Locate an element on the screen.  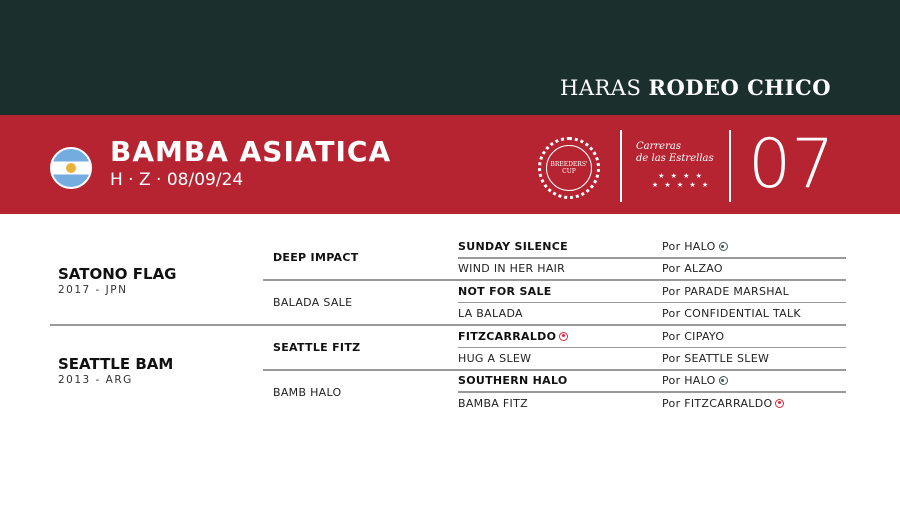
horse-name: BAMBA ASIATICA is located at coordinates (251, 151).